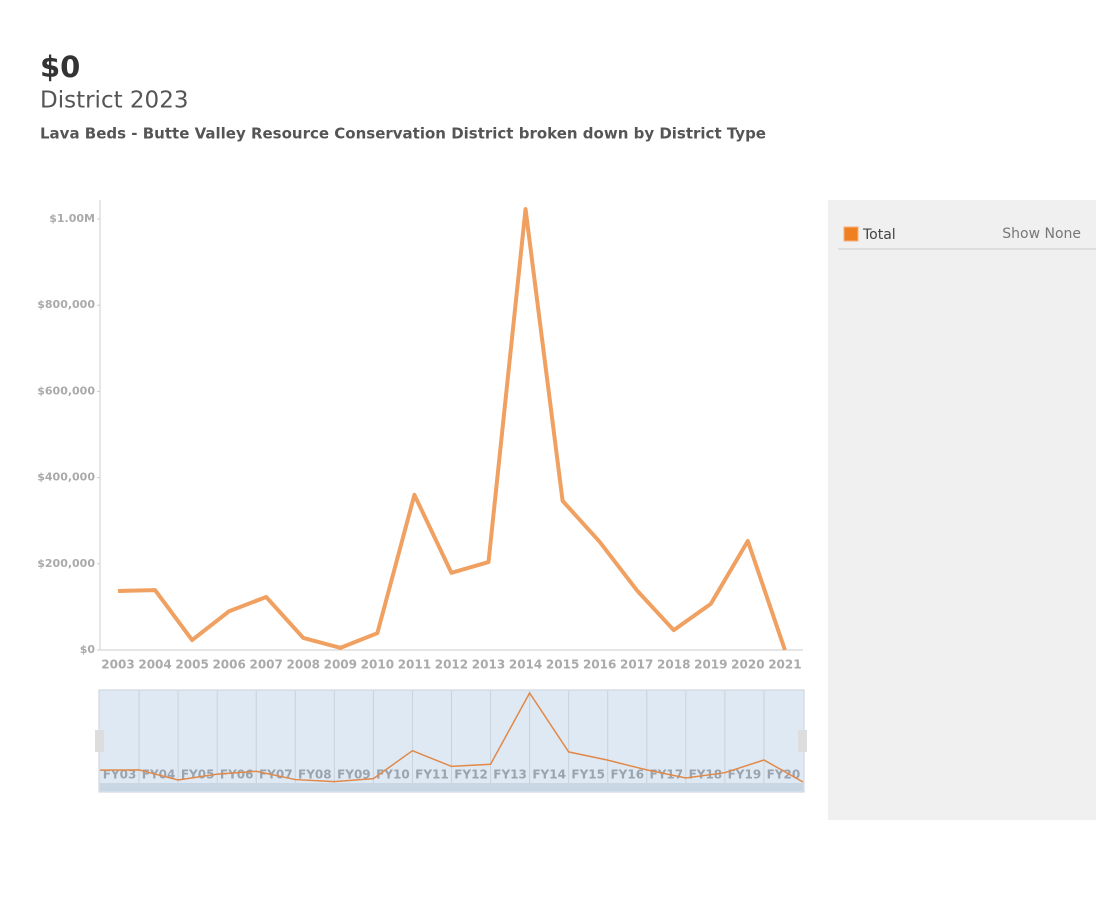 The height and width of the screenshot is (915, 1114). I want to click on navigator-label: FY06, so click(237, 775).